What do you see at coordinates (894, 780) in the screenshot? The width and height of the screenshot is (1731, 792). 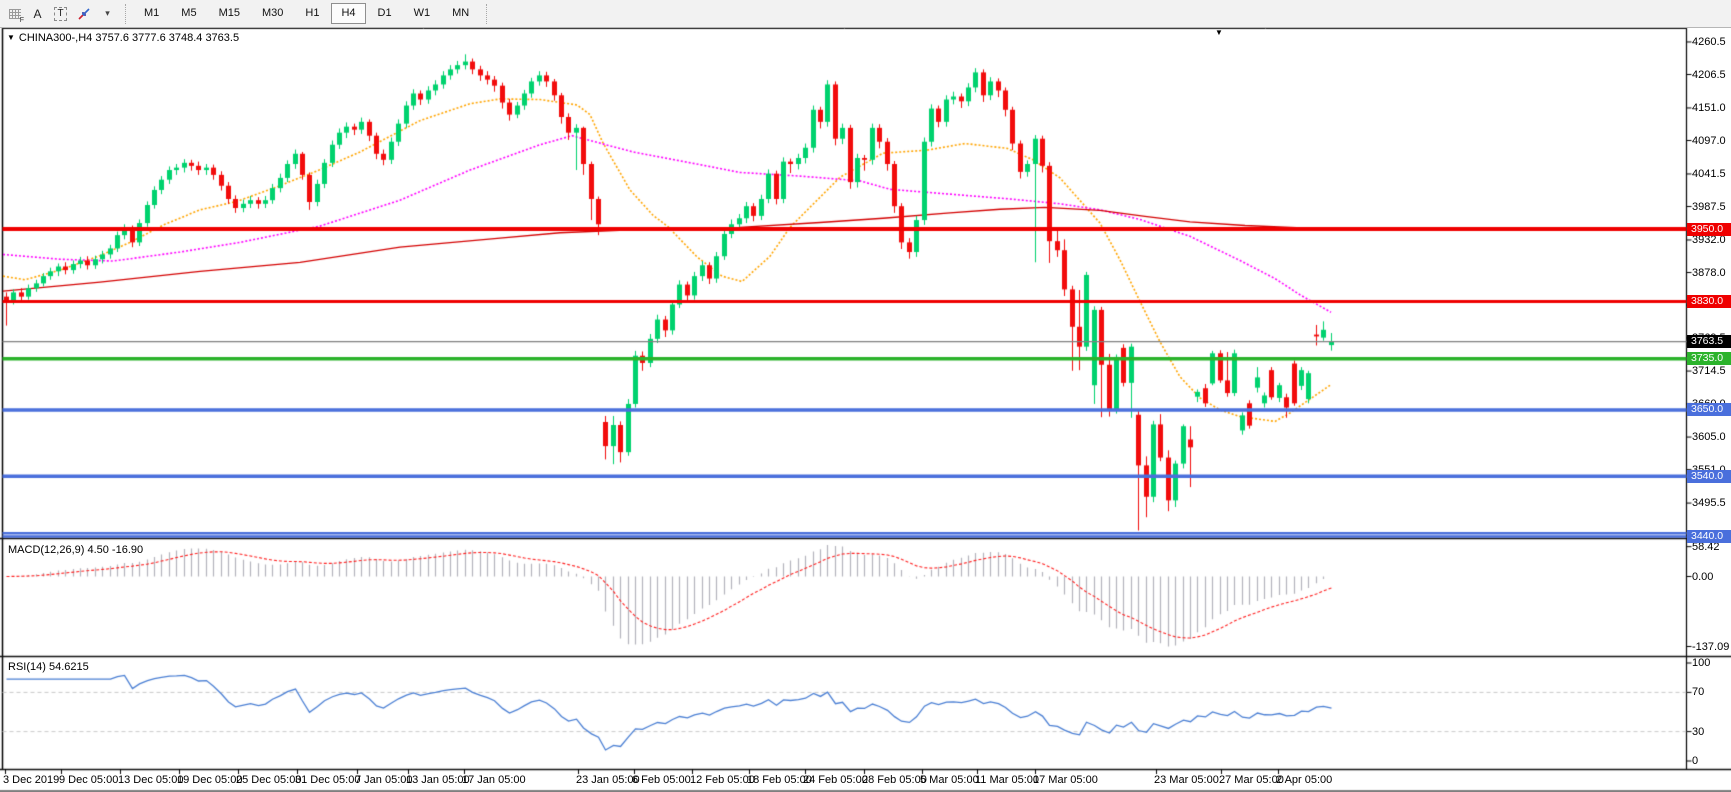 I see `time-axis-label: 28 Feb 05:00` at bounding box center [894, 780].